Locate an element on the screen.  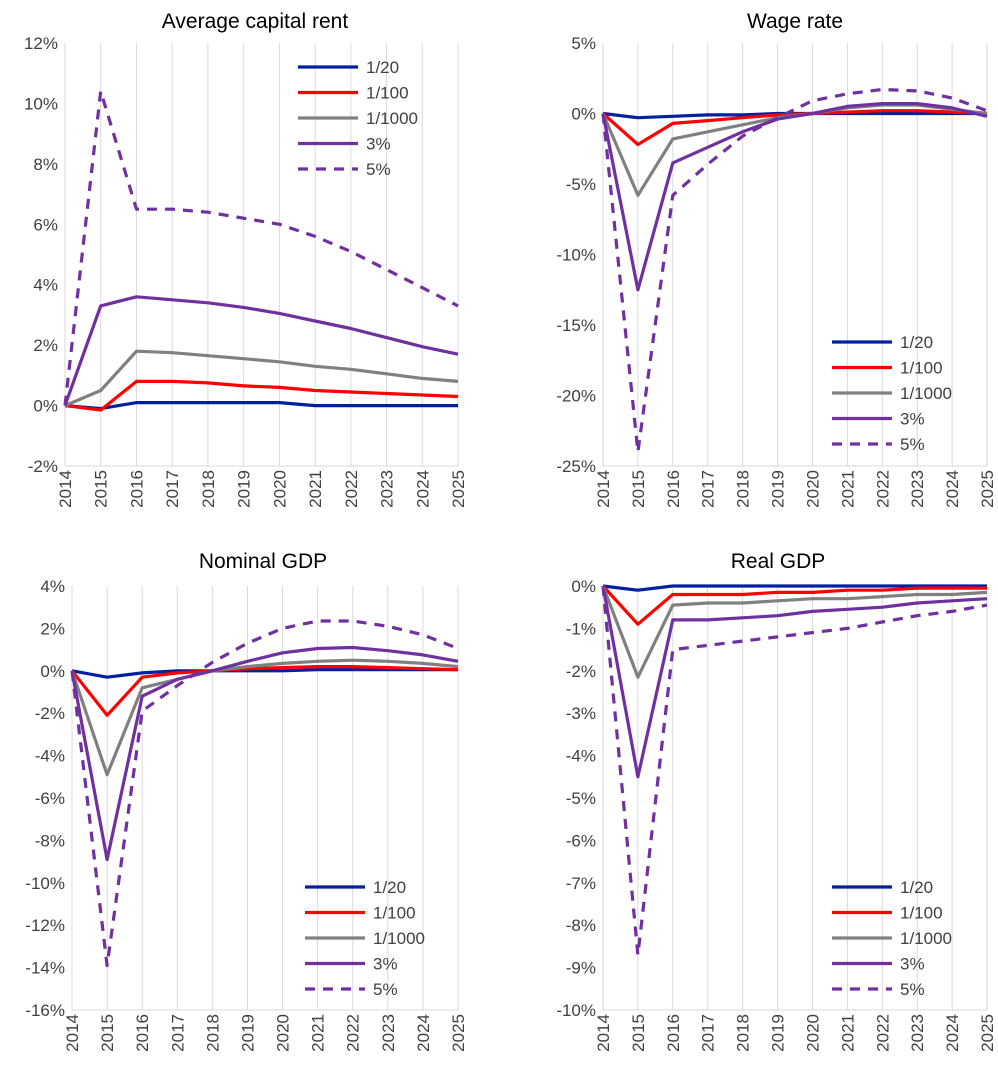
y-tick-label: -3% is located at coordinates (581, 713).